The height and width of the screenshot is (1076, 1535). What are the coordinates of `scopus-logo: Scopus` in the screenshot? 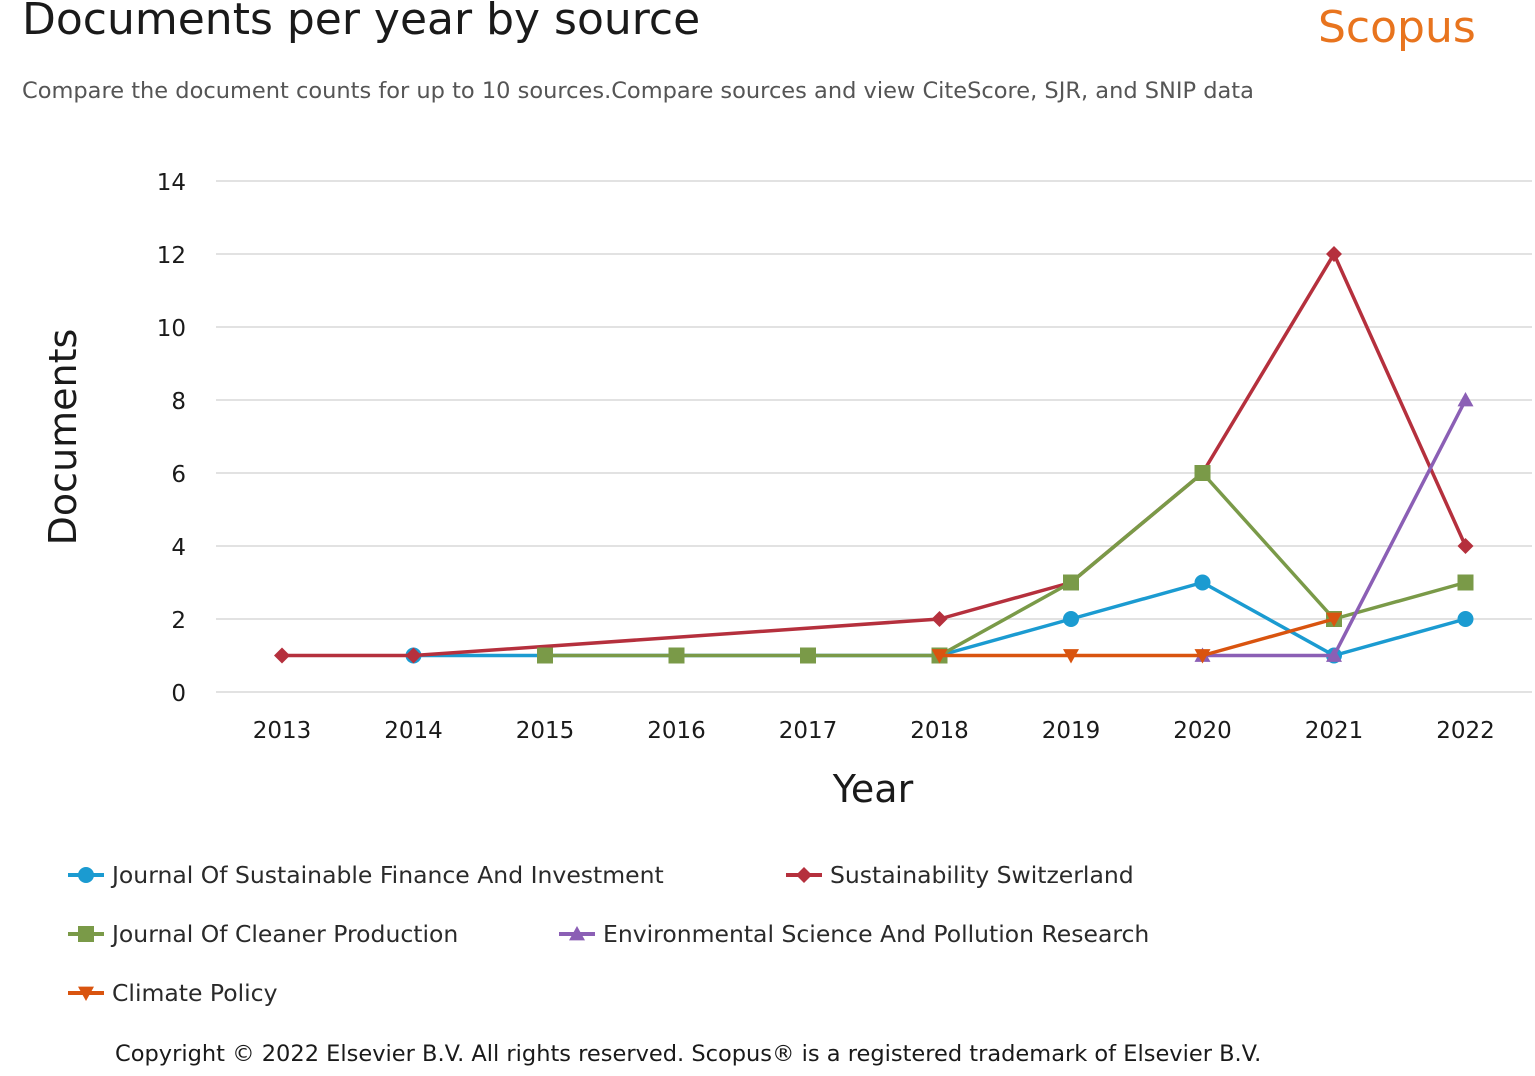 It's located at (1397, 27).